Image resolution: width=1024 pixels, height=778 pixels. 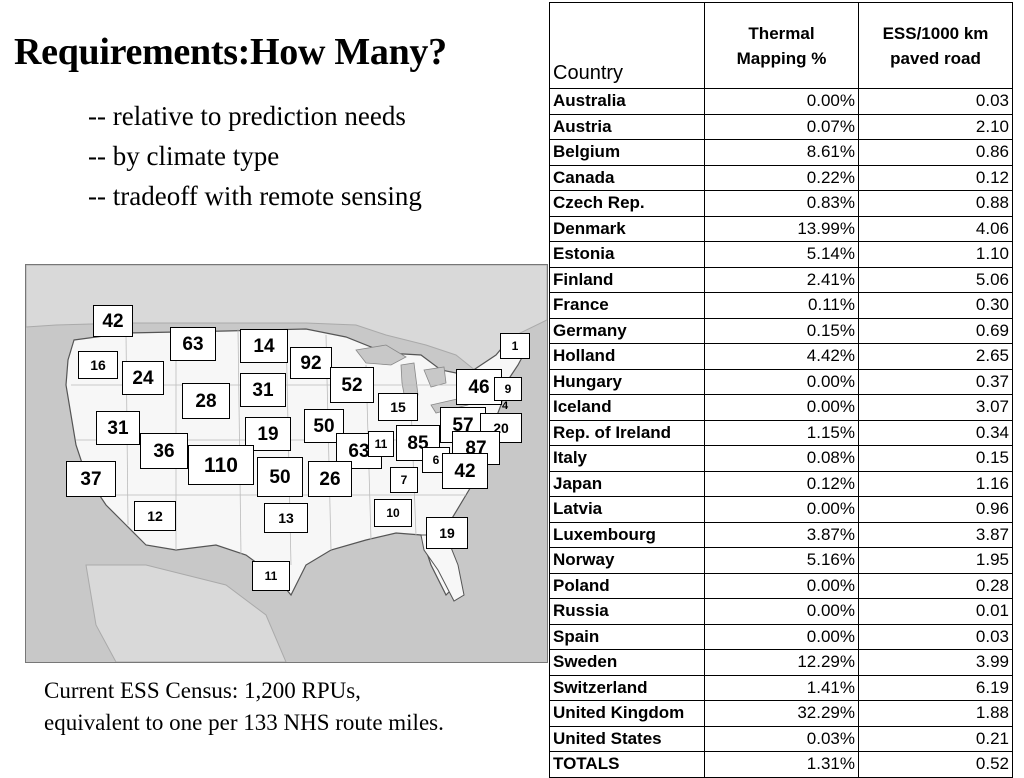 What do you see at coordinates (781, 33) in the screenshot?
I see `header-thermal-line: Thermal` at bounding box center [781, 33].